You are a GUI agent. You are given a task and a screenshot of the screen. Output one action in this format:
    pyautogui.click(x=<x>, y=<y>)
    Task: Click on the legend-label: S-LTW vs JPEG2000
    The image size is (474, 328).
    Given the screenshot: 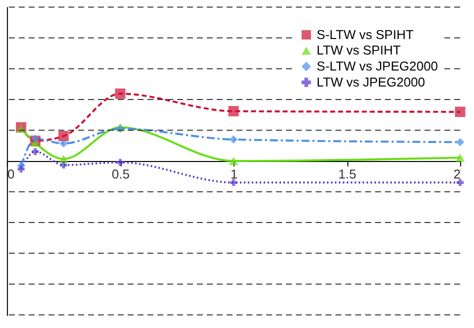 What is the action you would take?
    pyautogui.click(x=377, y=66)
    